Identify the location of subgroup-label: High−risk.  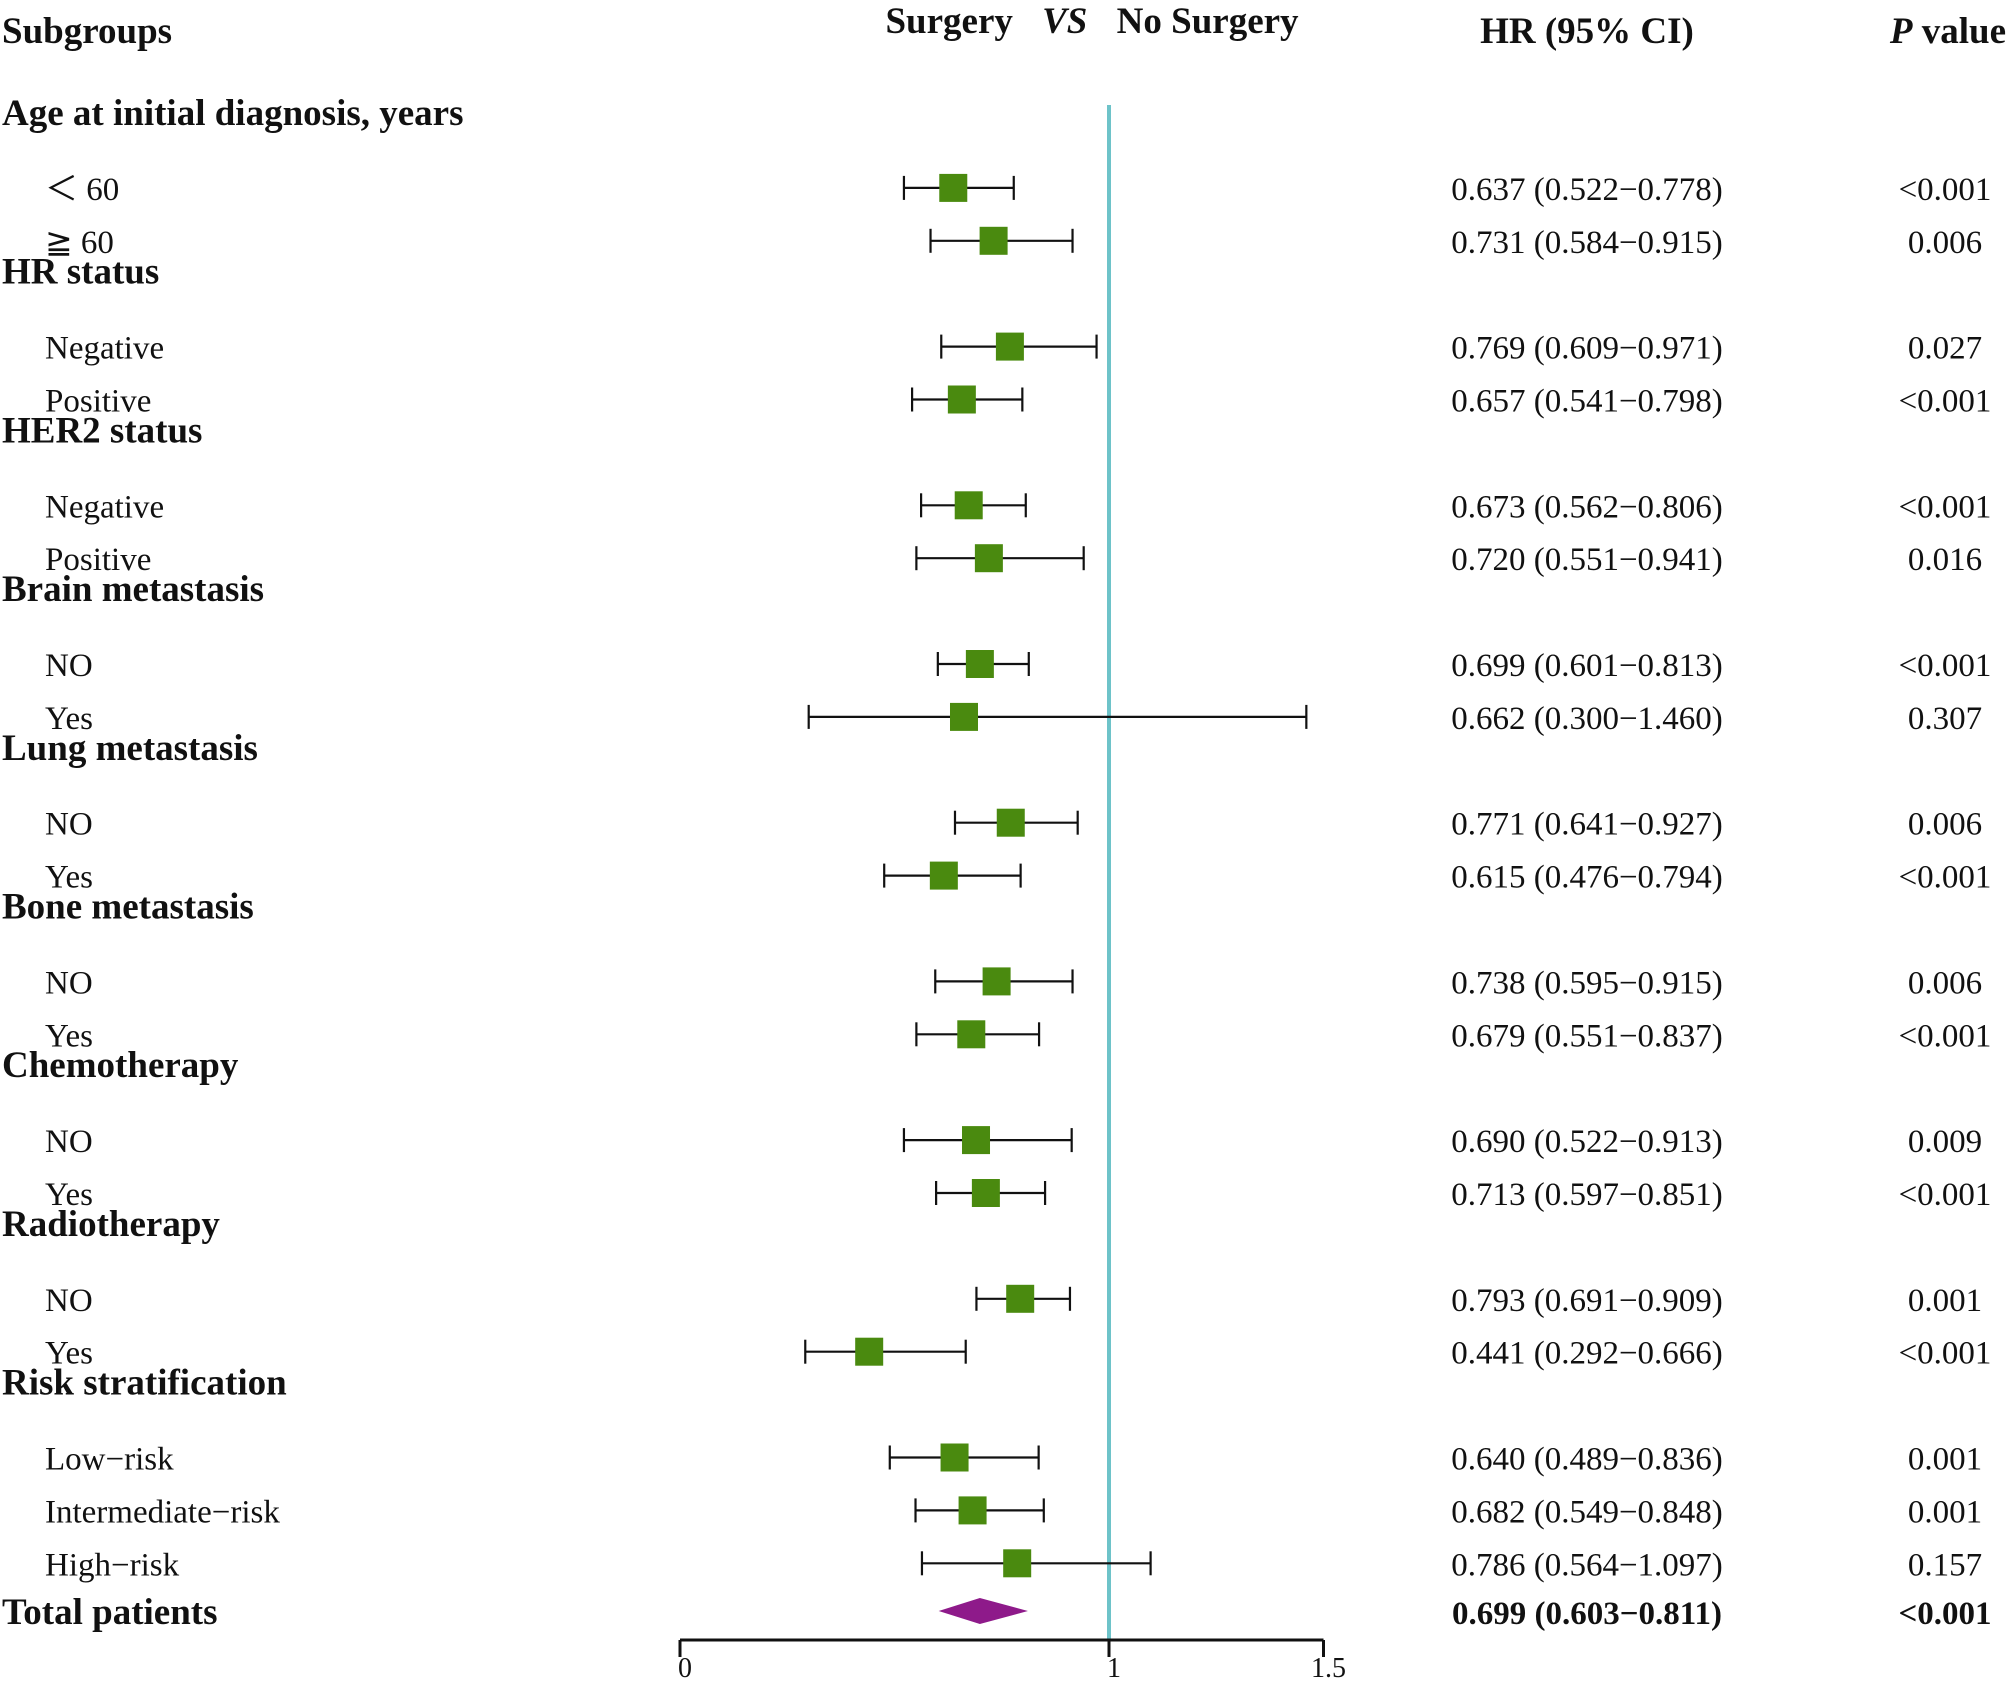
(112, 1565).